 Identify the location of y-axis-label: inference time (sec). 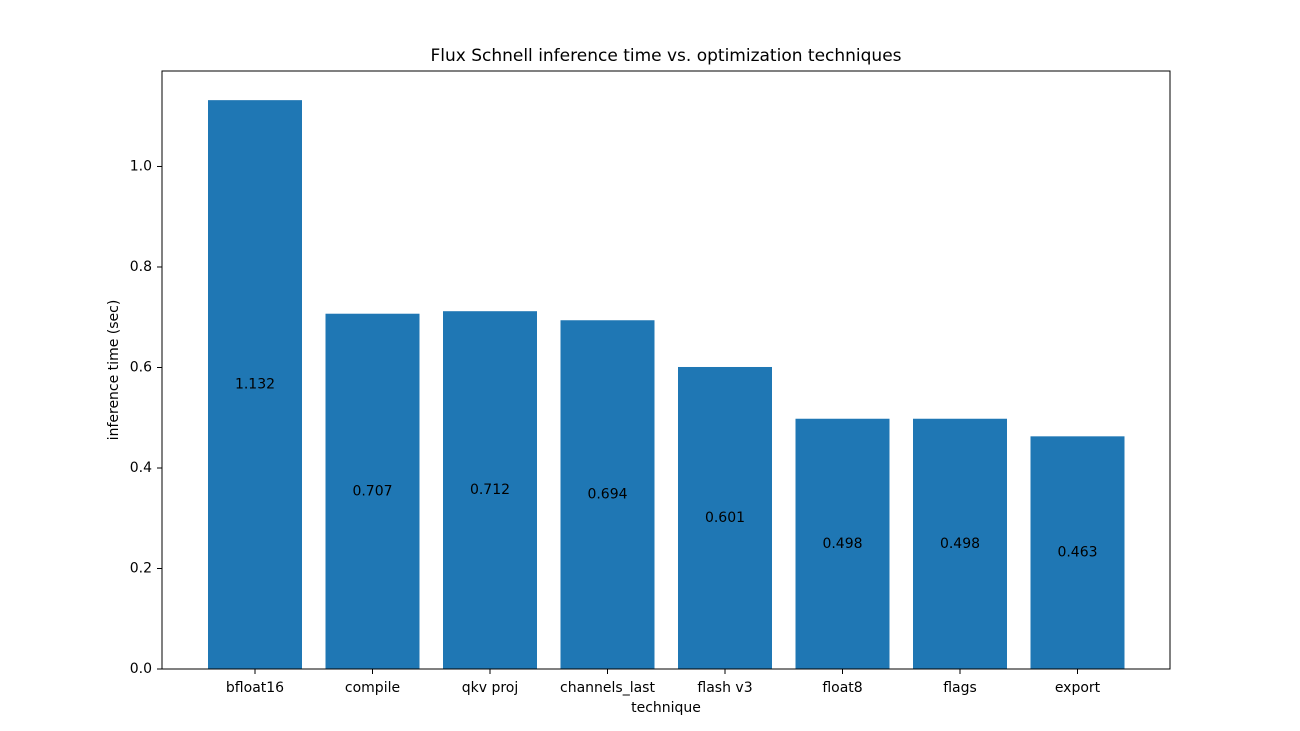
(114, 370).